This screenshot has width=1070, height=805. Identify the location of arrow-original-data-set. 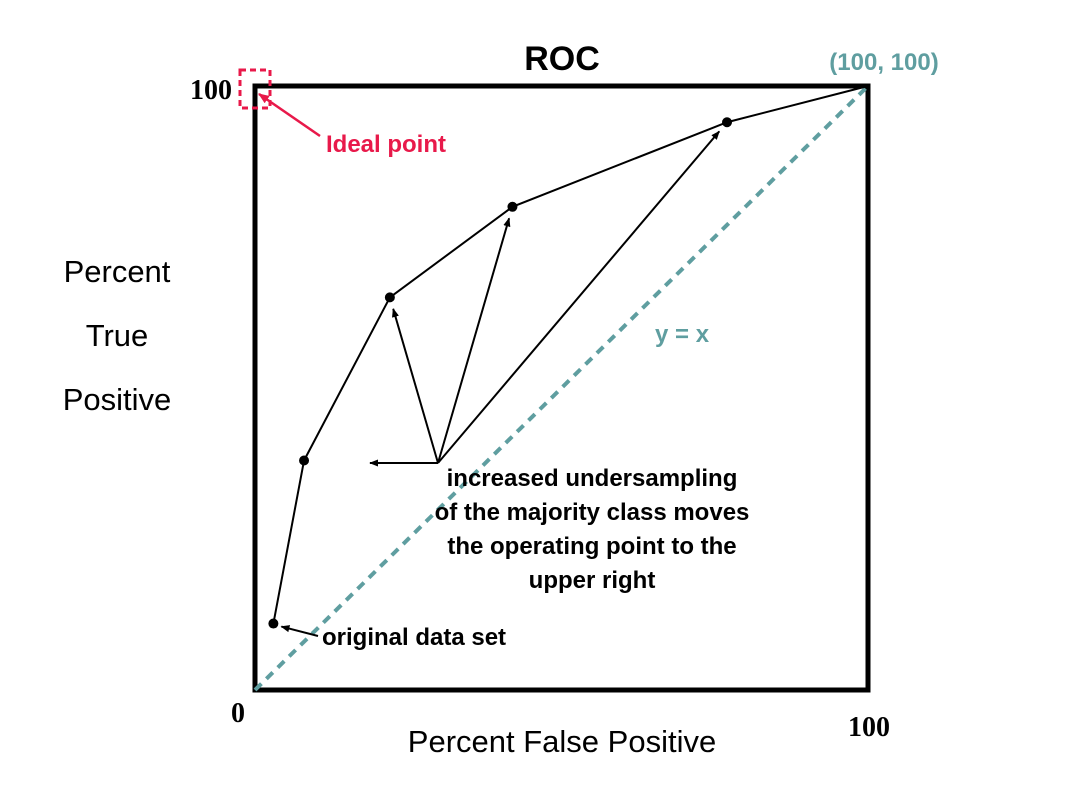
(299, 631).